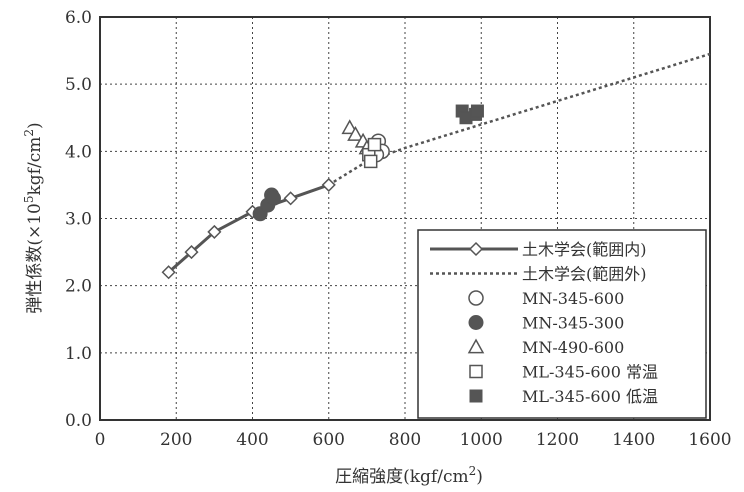  I want to click on y-tick-label: 0.0, so click(78, 421).